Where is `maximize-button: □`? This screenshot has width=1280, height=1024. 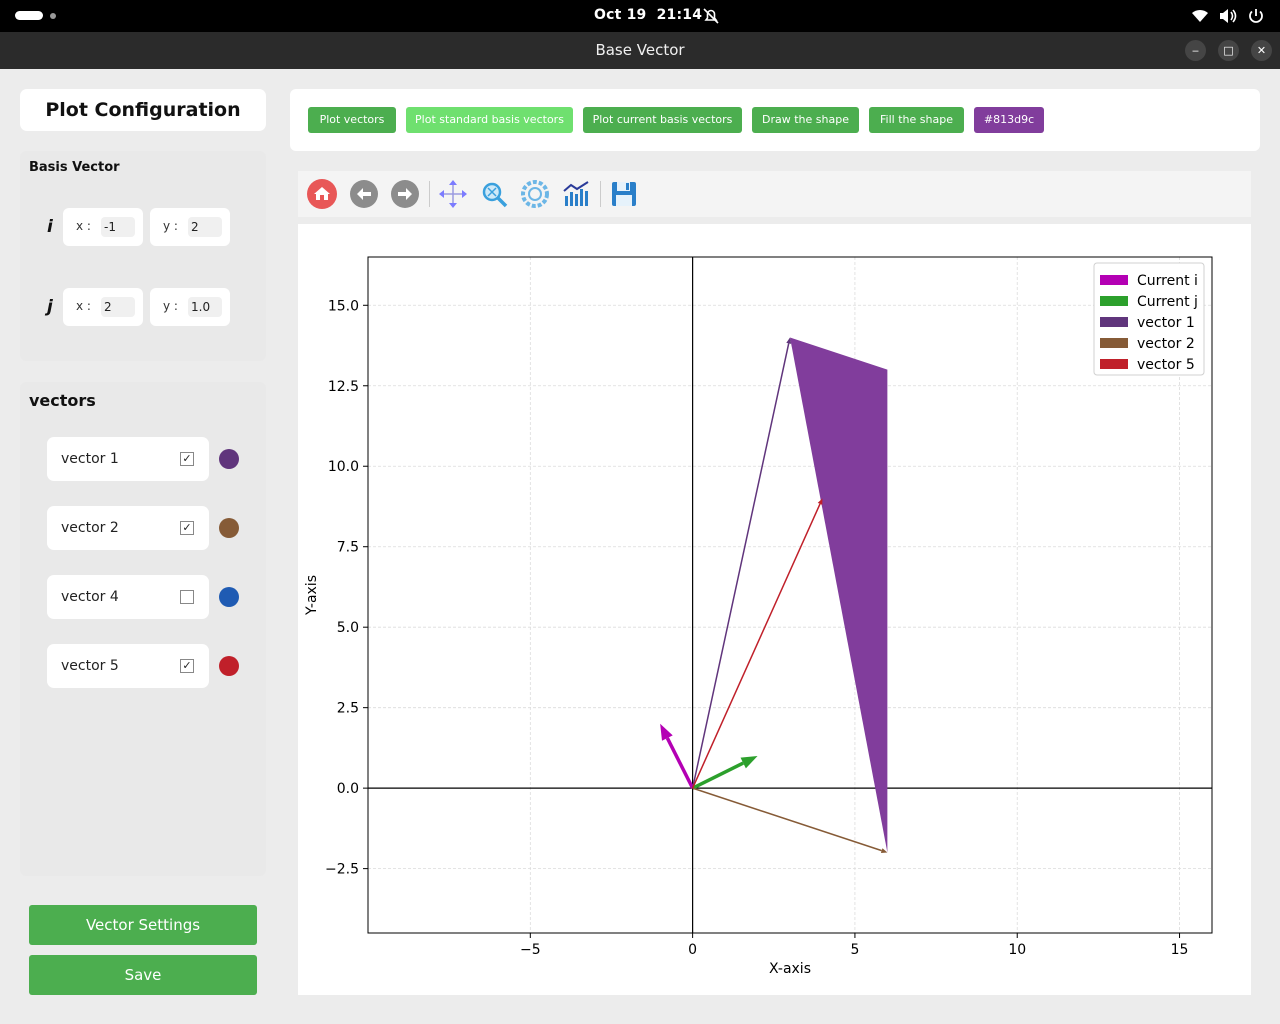 maximize-button: □ is located at coordinates (1228, 50).